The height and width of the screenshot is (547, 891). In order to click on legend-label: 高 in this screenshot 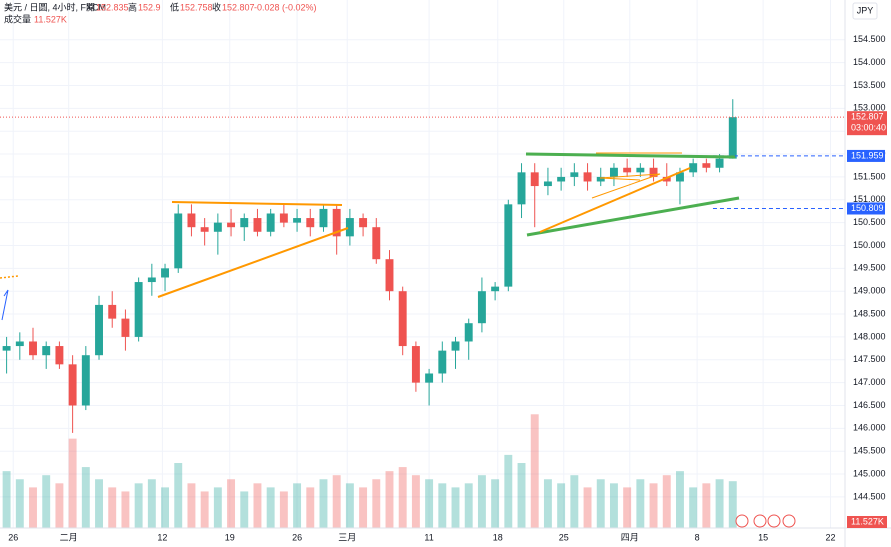, I will do `click(132, 6)`.